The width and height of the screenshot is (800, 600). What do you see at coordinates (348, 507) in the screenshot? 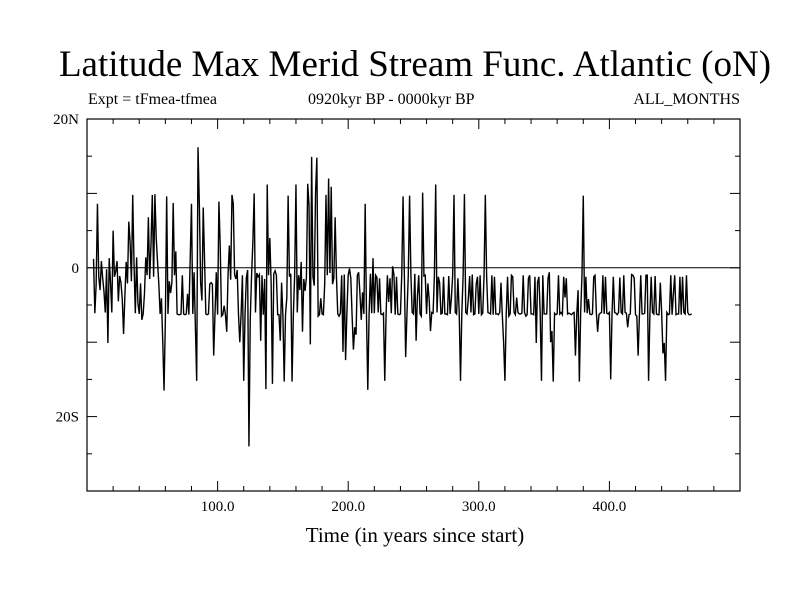
I see `x-tick-label: 200.0` at bounding box center [348, 507].